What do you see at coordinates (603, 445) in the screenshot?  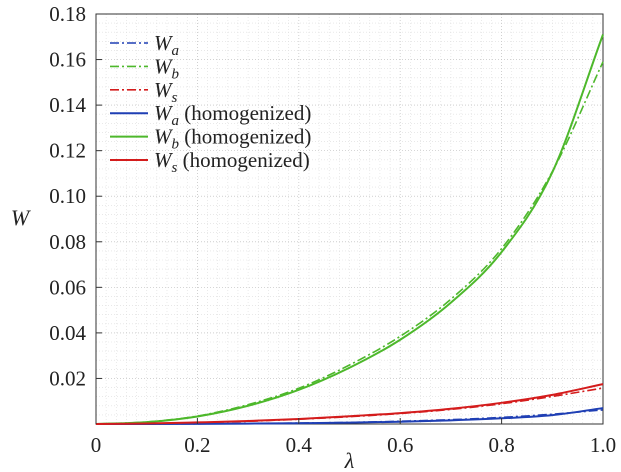 I see `x-tick-label: 1.0` at bounding box center [603, 445].